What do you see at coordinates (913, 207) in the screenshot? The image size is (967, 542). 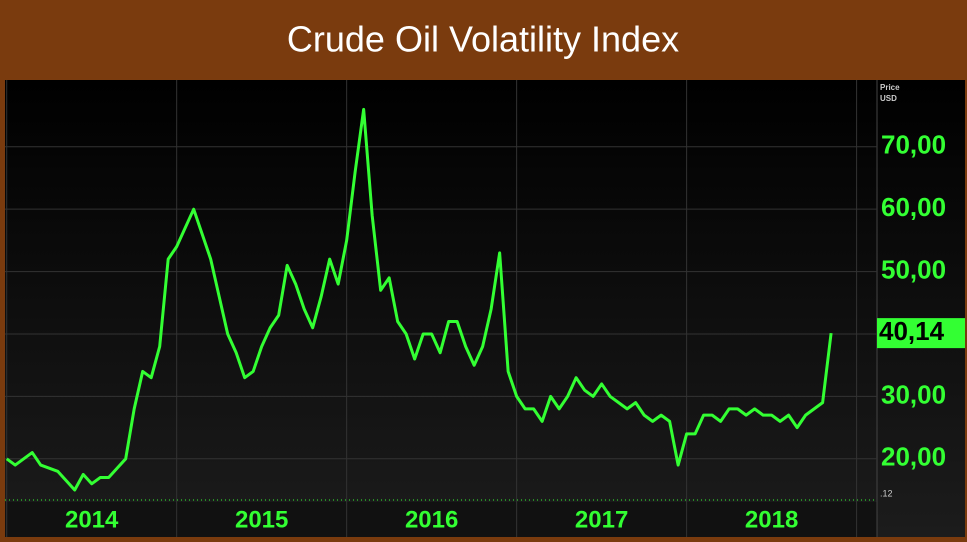 I see `y-tick-label: 60,00` at bounding box center [913, 207].